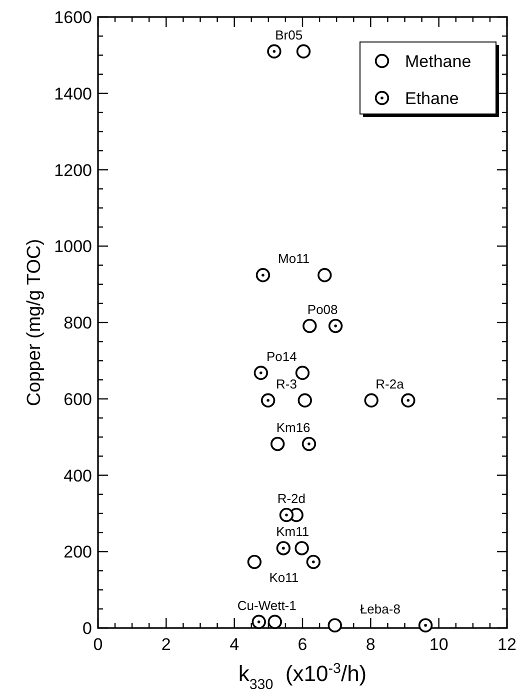 The height and width of the screenshot is (691, 519). What do you see at coordinates (235, 644) in the screenshot?
I see `x-tick-label: 4` at bounding box center [235, 644].